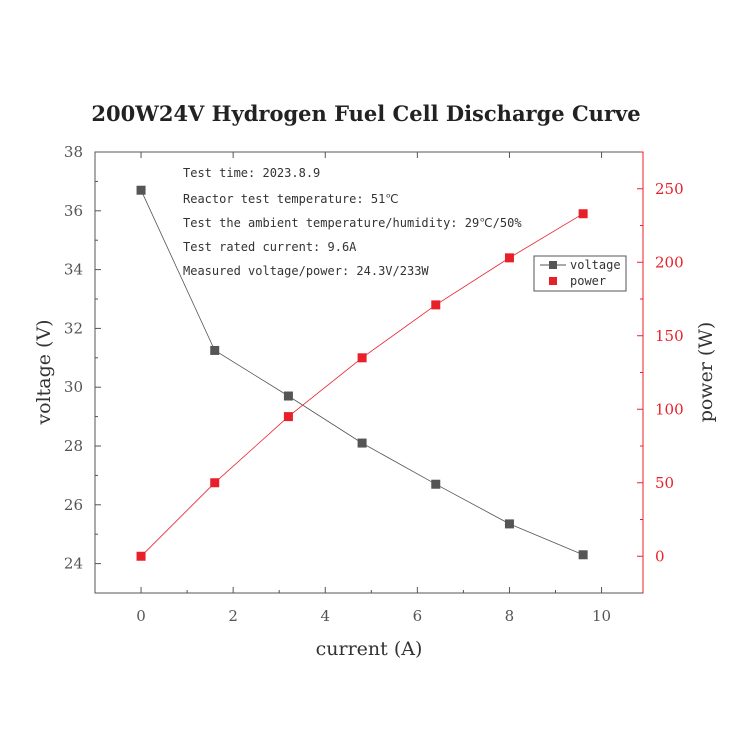 This screenshot has width=750, height=750. I want to click on y-axis-right-label: power (W), so click(706, 372).